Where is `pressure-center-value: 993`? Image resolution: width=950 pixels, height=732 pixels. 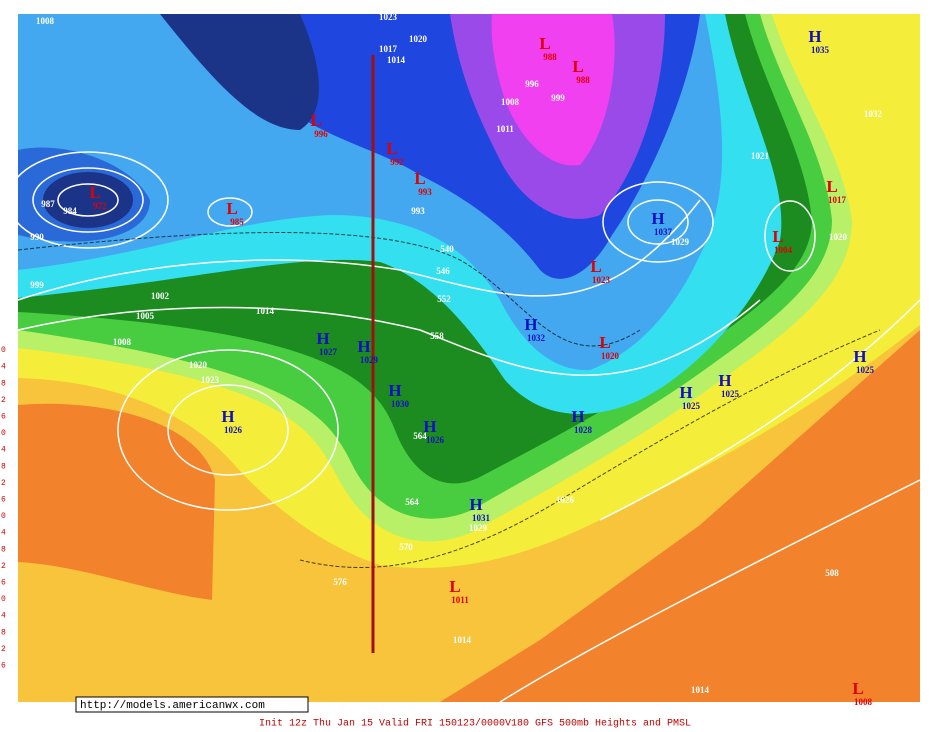 pressure-center-value: 993 is located at coordinates (425, 192).